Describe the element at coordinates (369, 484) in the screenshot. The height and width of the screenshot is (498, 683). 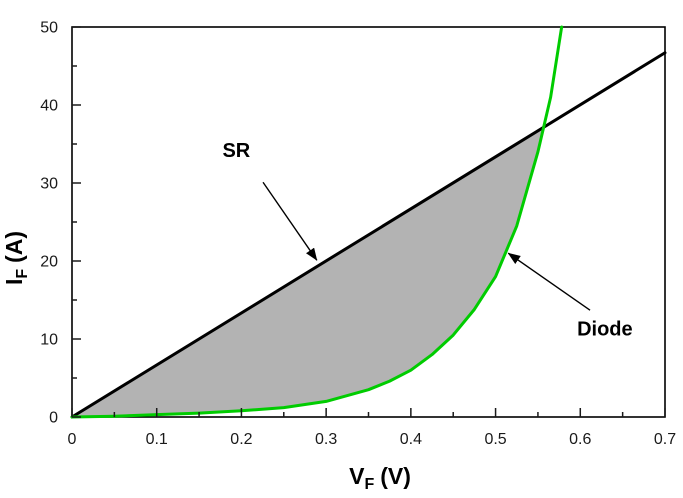
I see `x-axis-title-subscript: F` at that location.